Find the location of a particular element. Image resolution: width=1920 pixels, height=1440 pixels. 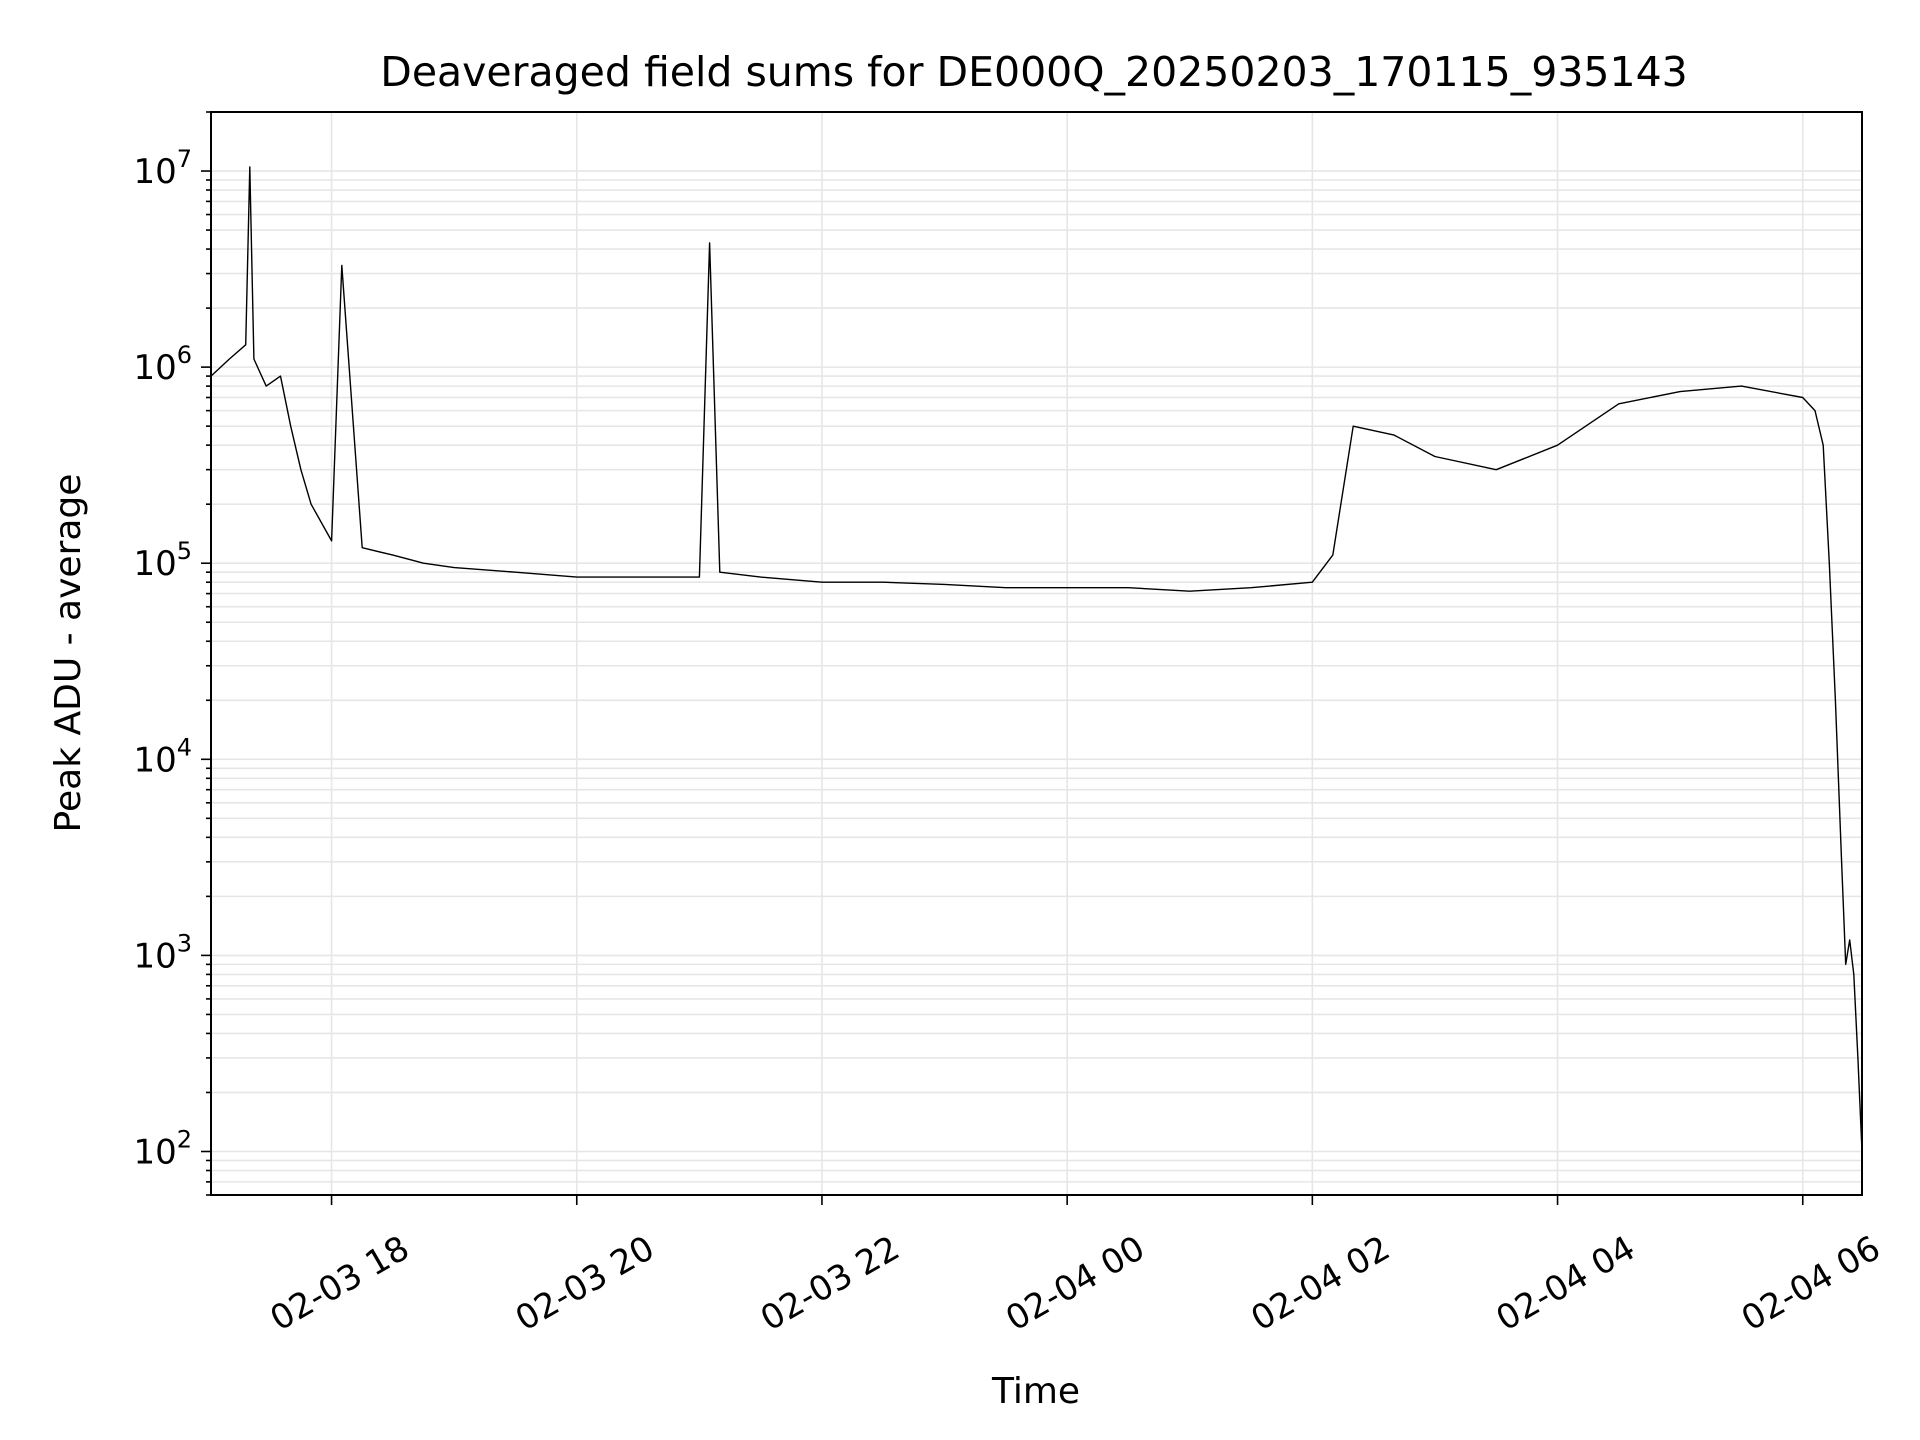

x-axis-label: Time is located at coordinates (1035, 1391).